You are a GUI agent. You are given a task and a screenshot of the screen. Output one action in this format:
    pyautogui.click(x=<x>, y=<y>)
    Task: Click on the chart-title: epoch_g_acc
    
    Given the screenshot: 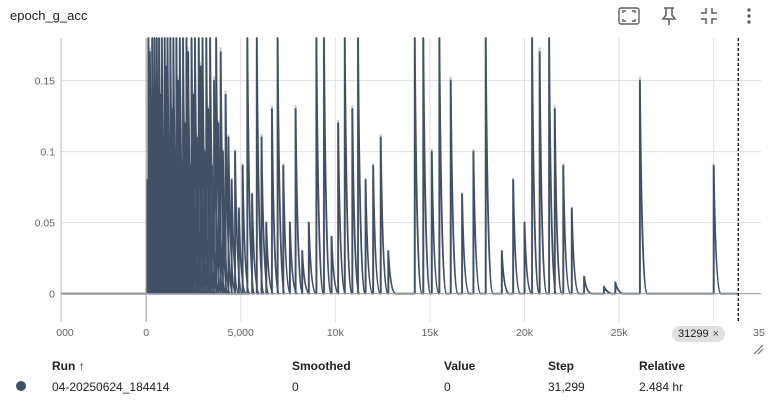 What is the action you would take?
    pyautogui.click(x=49, y=15)
    